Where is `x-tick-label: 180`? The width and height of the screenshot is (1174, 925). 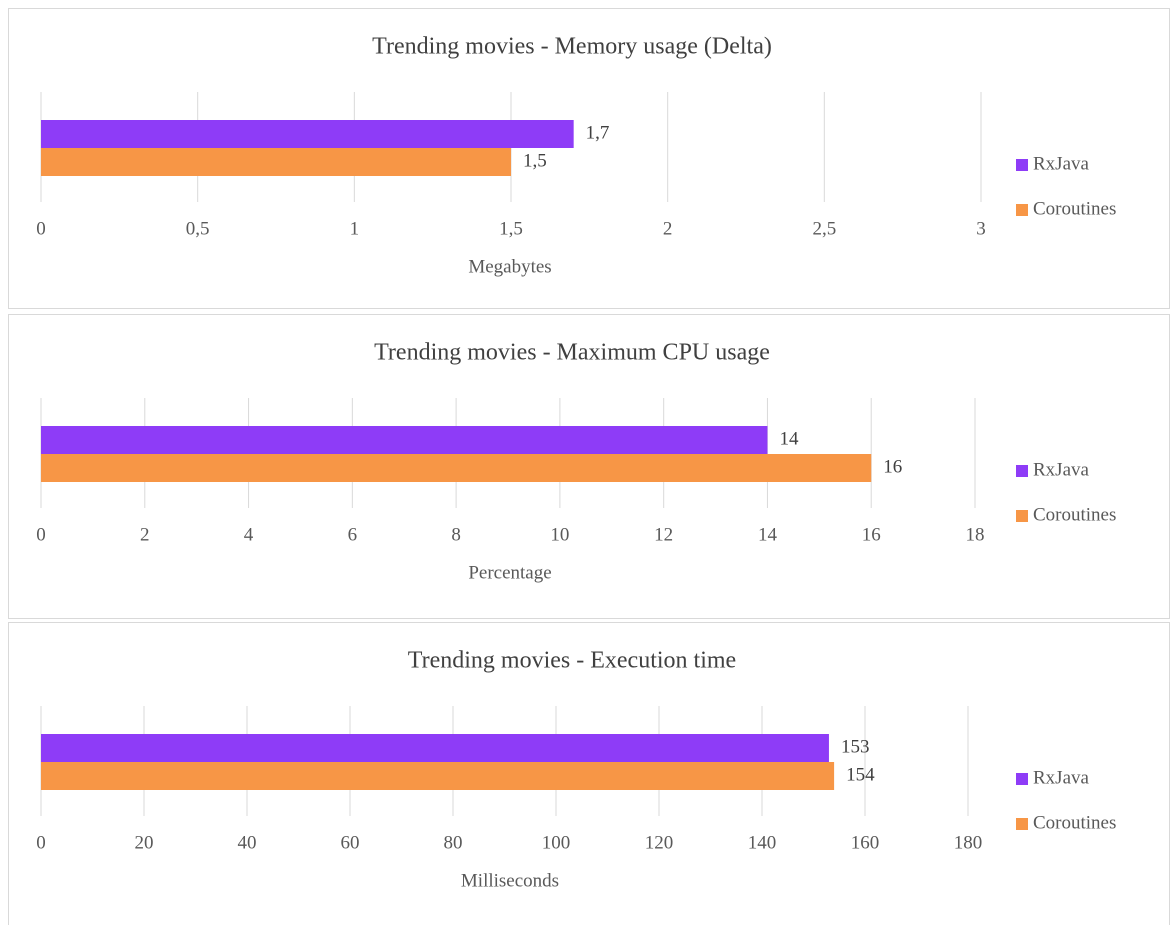
x-tick-label: 180 is located at coordinates (968, 842).